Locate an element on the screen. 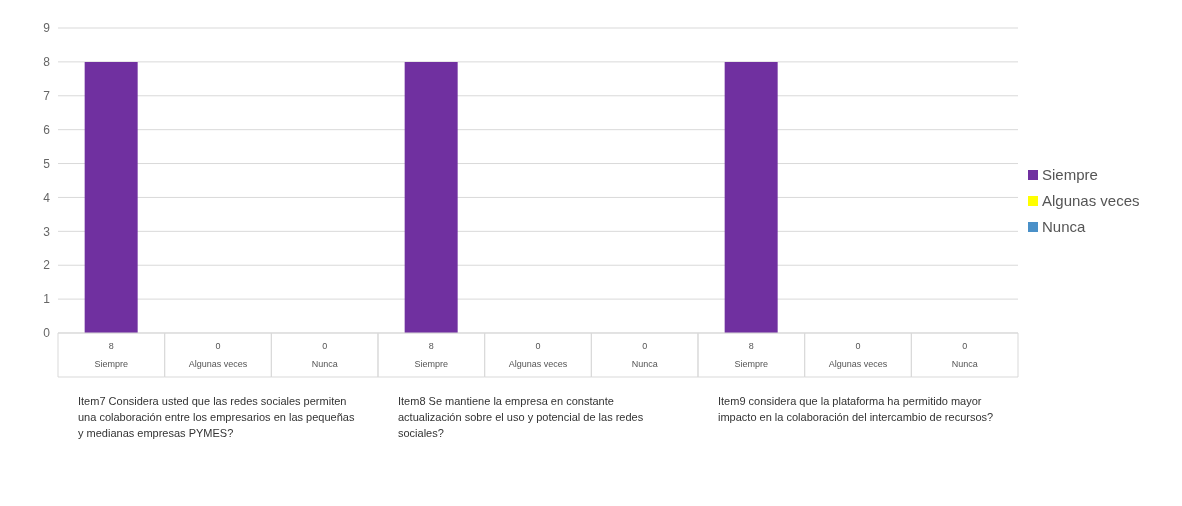  text: Item9 considera que la plataforma ha permitido mayor impacto en la colaboración del intercambio de recursos? is located at coordinates (856, 409).